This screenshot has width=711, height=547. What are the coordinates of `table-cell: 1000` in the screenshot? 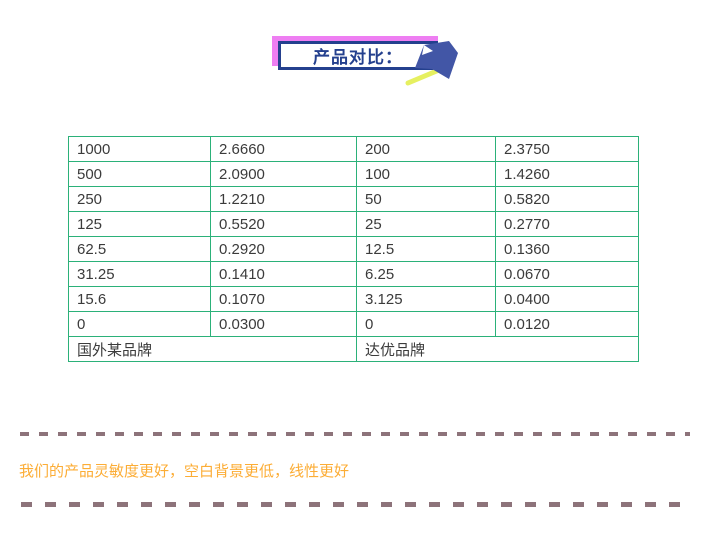 It's located at (139, 149).